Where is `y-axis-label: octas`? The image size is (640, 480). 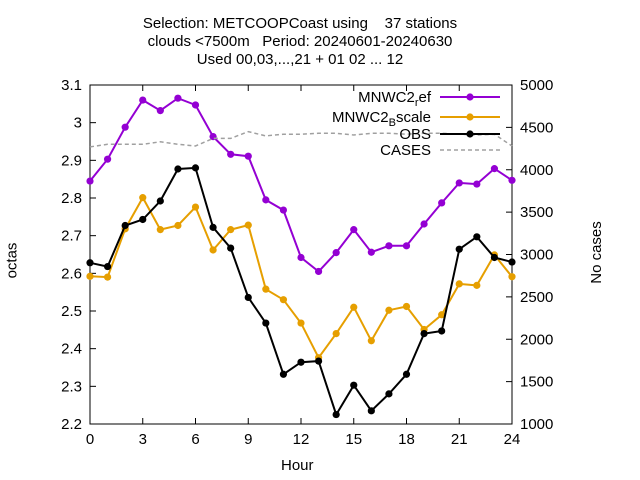 y-axis-label: octas is located at coordinates (12, 260).